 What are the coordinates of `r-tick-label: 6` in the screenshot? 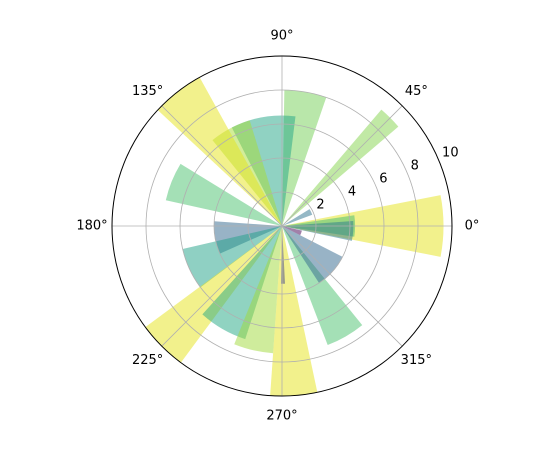 It's located at (383, 178).